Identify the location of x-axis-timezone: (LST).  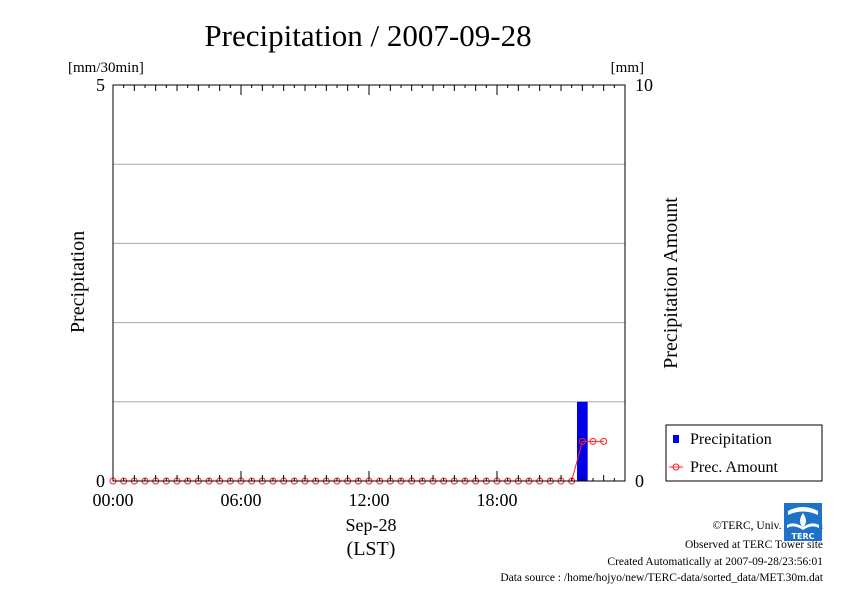
(371, 549).